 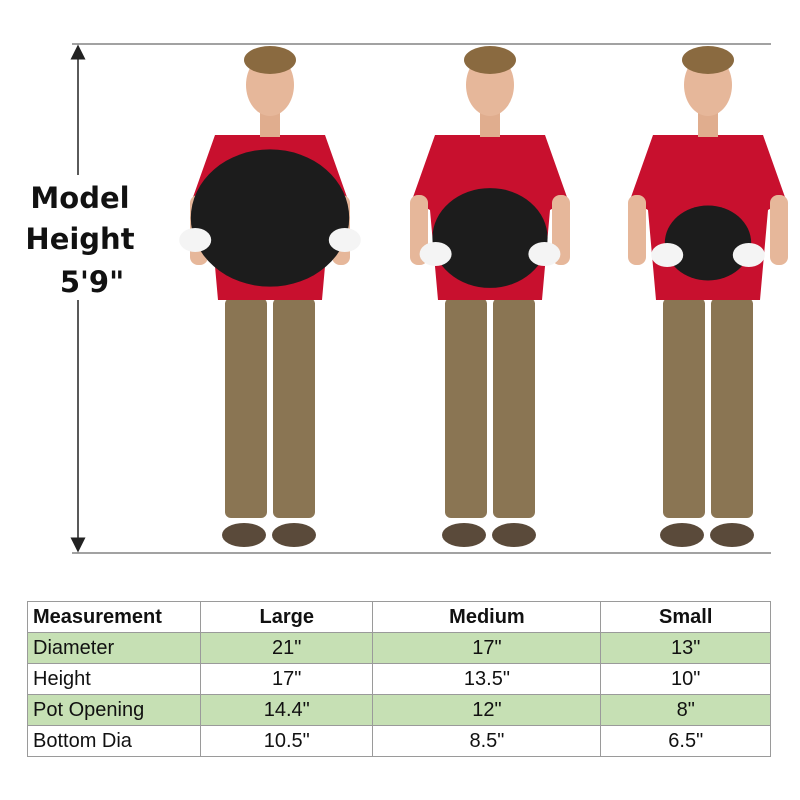 I want to click on table-cell: 13.5", so click(x=487, y=679).